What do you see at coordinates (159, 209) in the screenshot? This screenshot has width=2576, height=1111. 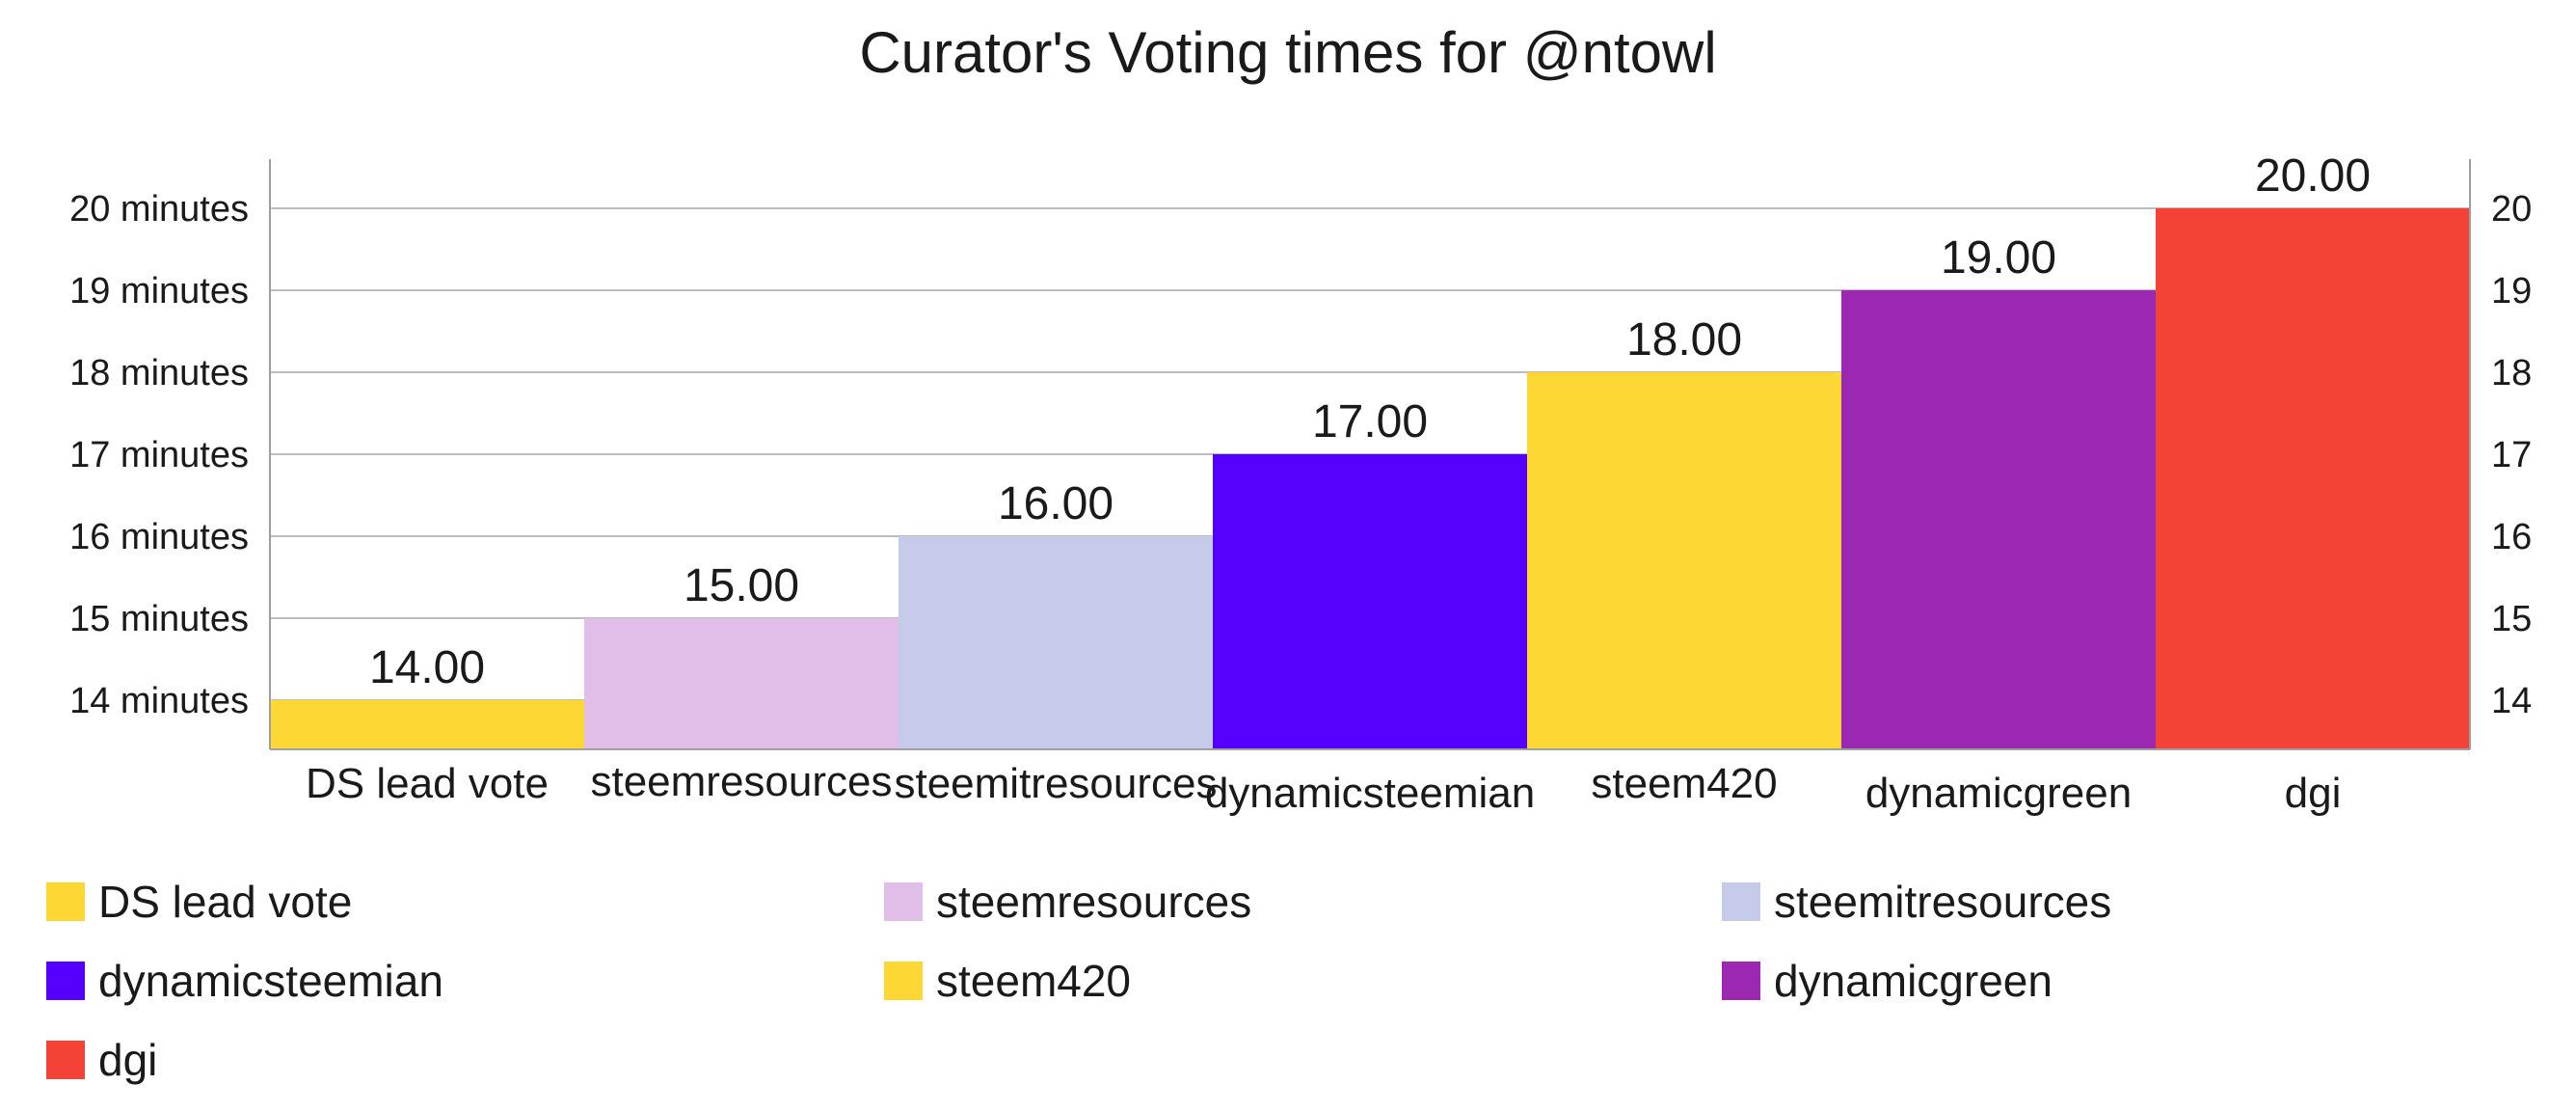 I see `y-tick-label: 20 minutes` at bounding box center [159, 209].